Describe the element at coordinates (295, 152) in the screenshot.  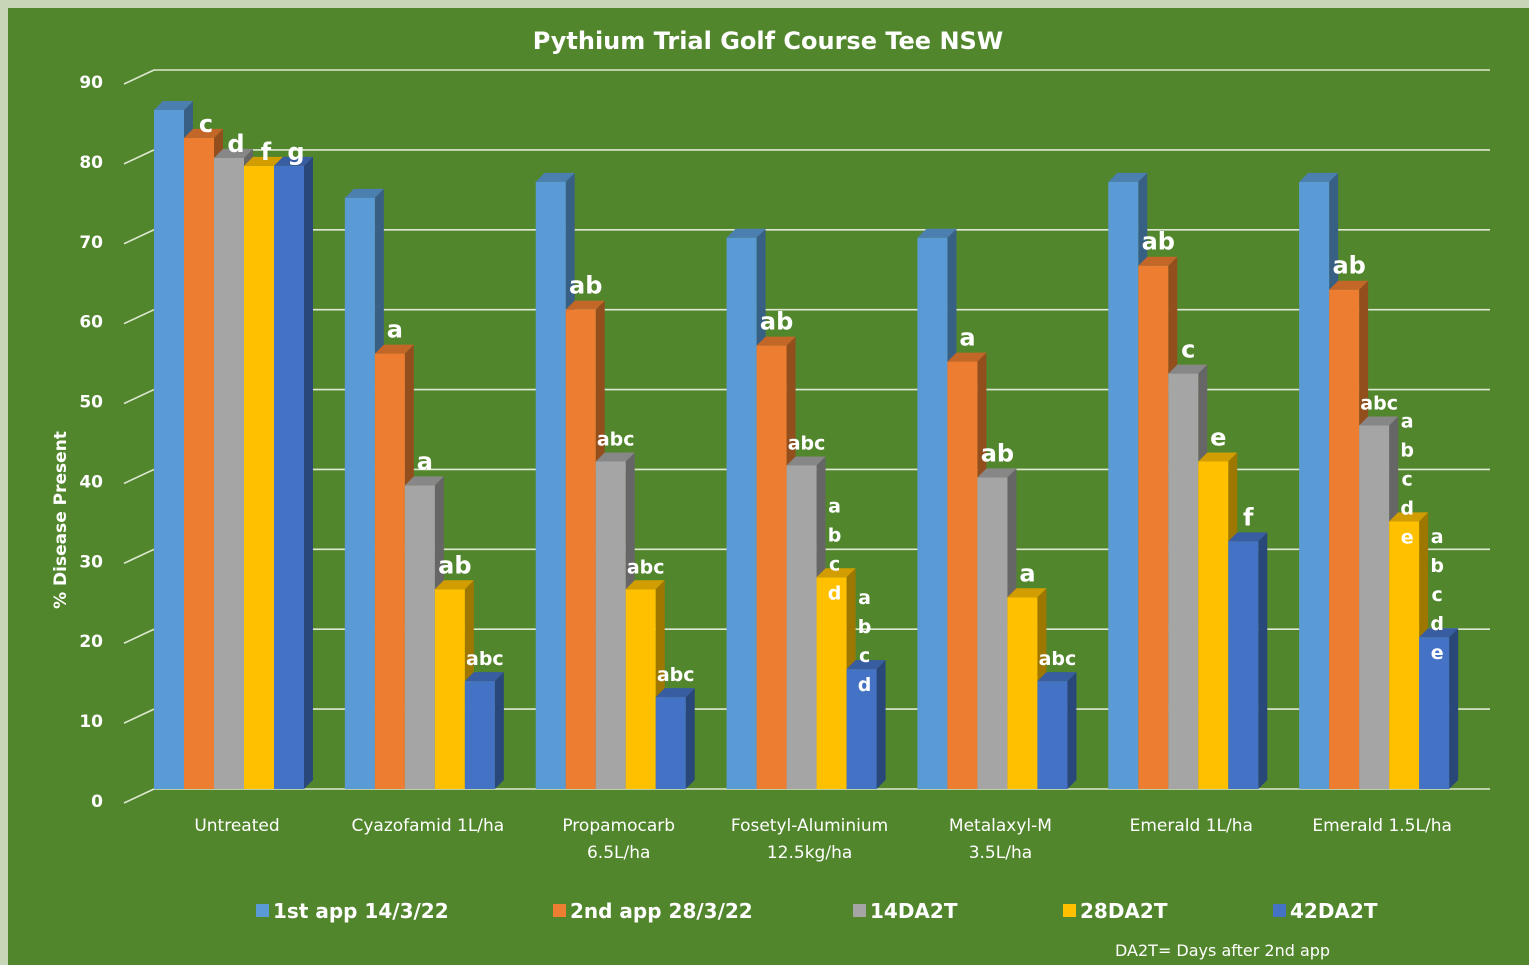
I see `significance-label: g` at that location.